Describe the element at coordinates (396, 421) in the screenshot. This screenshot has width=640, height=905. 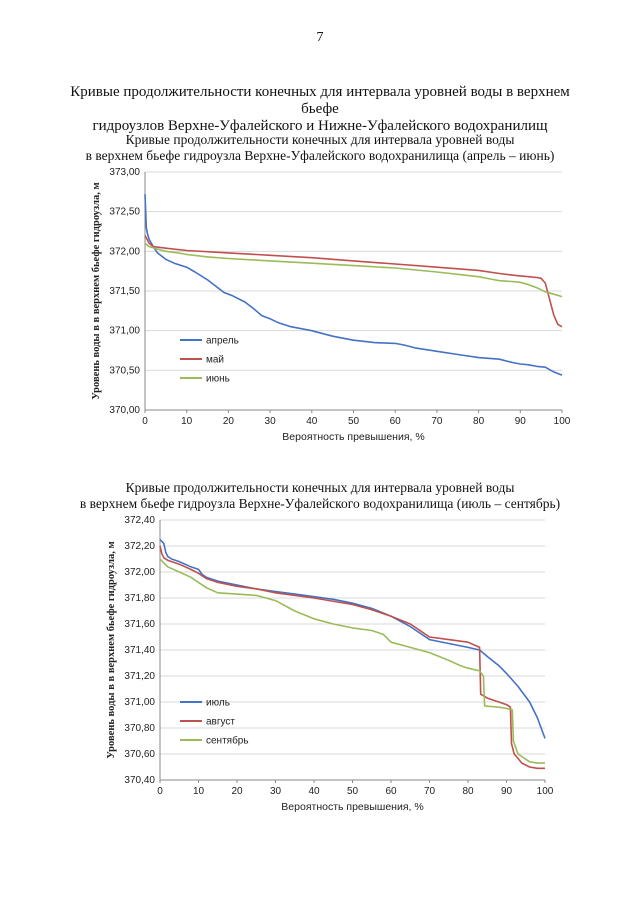
I see `chart1-x-tick-label: 60` at that location.